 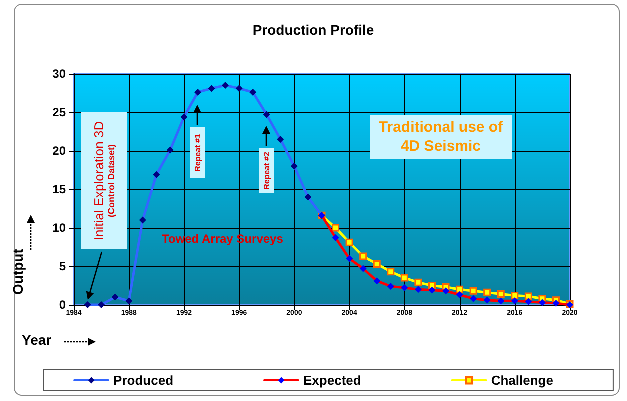 I want to click on annotation: Repeat #1, so click(x=197, y=153).